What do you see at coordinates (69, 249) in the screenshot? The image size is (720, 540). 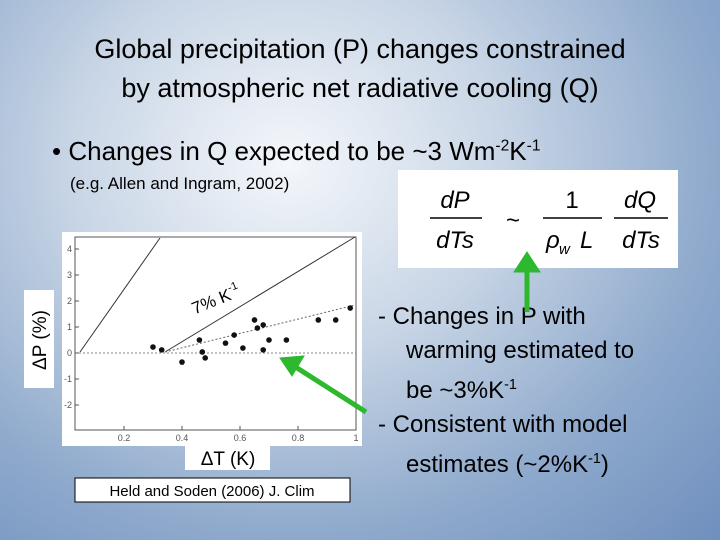 I see `y-tick-label: 4` at bounding box center [69, 249].